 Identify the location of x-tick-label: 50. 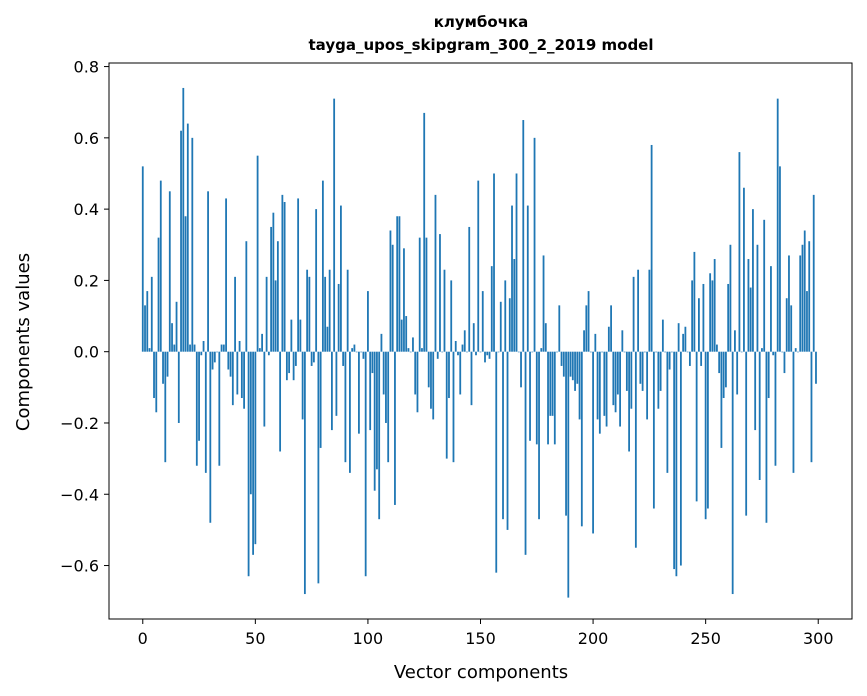
(255, 638).